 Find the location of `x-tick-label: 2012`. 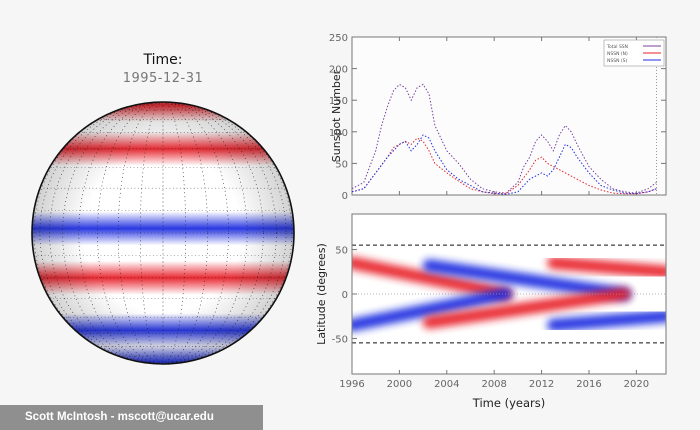

x-tick-label: 2012 is located at coordinates (541, 384).